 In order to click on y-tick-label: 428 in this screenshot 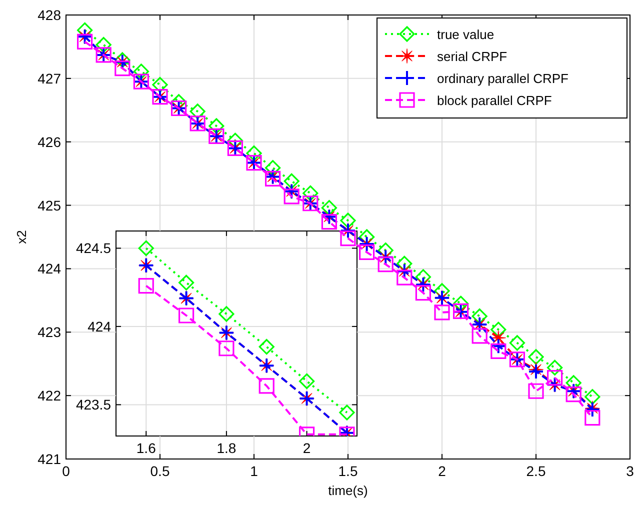, I will do `click(50, 15)`.